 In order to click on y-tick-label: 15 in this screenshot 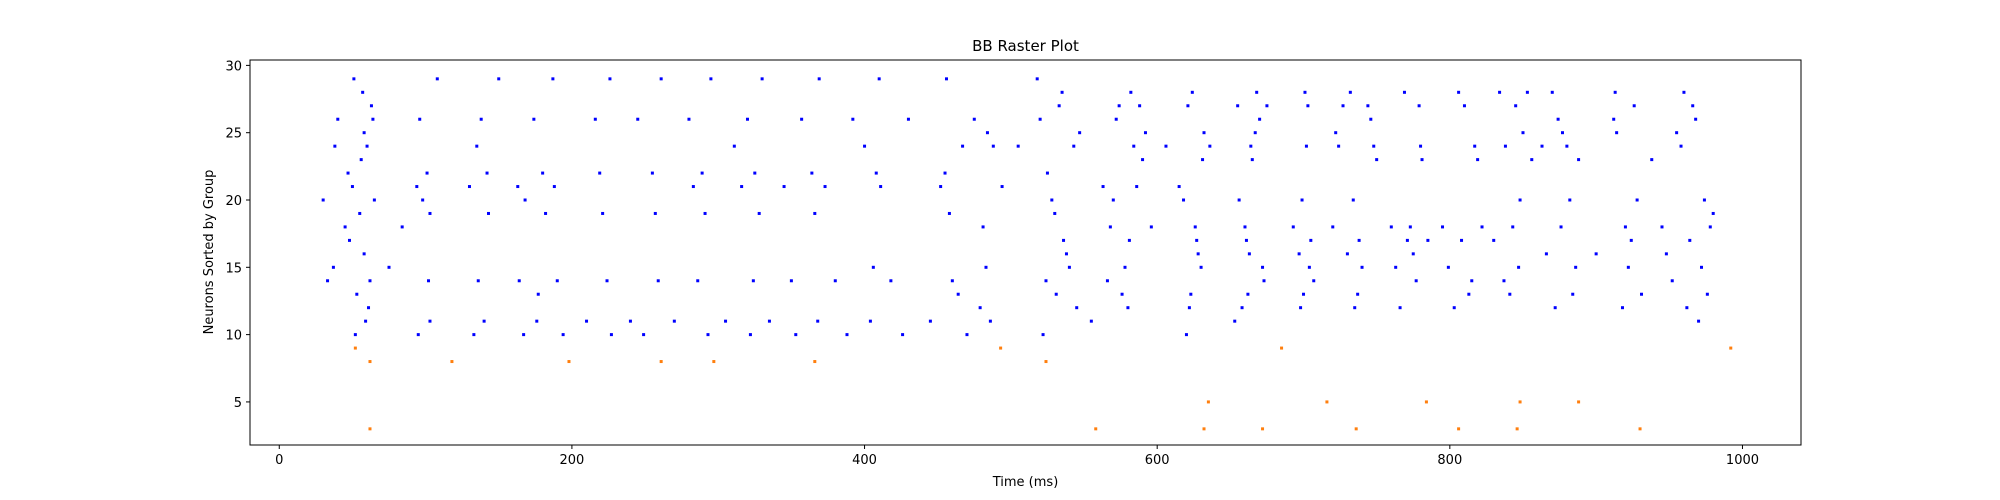, I will do `click(233, 268)`.